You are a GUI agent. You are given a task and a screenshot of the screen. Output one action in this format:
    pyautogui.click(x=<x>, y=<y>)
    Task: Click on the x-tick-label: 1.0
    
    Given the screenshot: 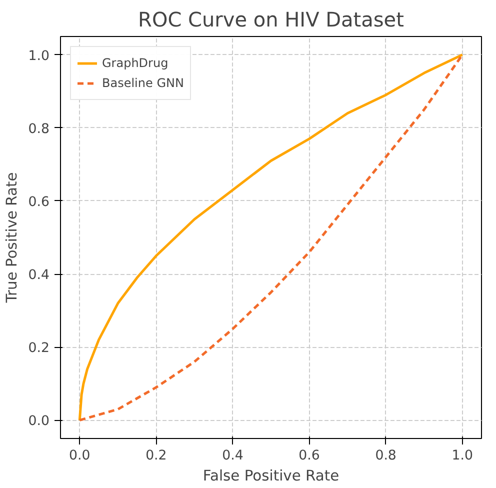 What is the action you would take?
    pyautogui.click(x=462, y=456)
    